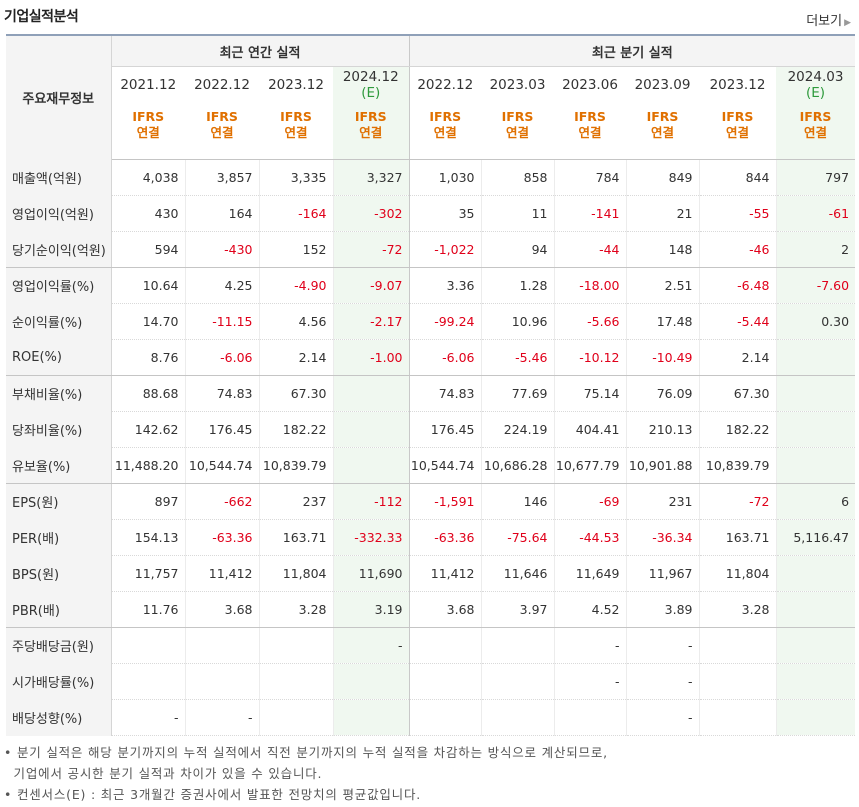  I want to click on table-cell: -10.12, so click(589, 357).